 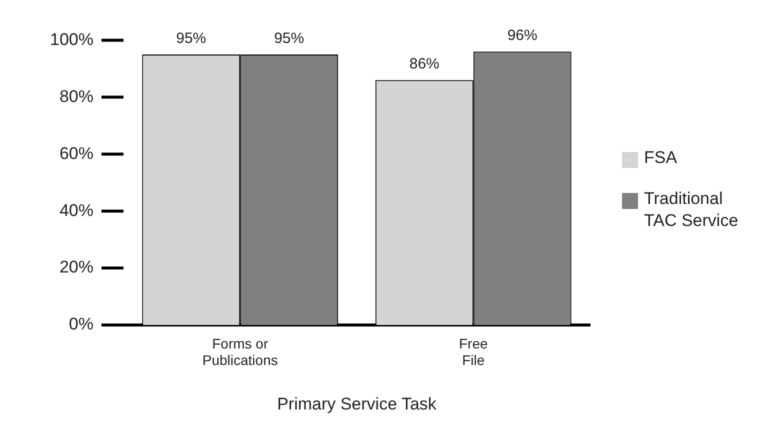 What do you see at coordinates (473, 351) in the screenshot?
I see `x-tick-label: Free File` at bounding box center [473, 351].